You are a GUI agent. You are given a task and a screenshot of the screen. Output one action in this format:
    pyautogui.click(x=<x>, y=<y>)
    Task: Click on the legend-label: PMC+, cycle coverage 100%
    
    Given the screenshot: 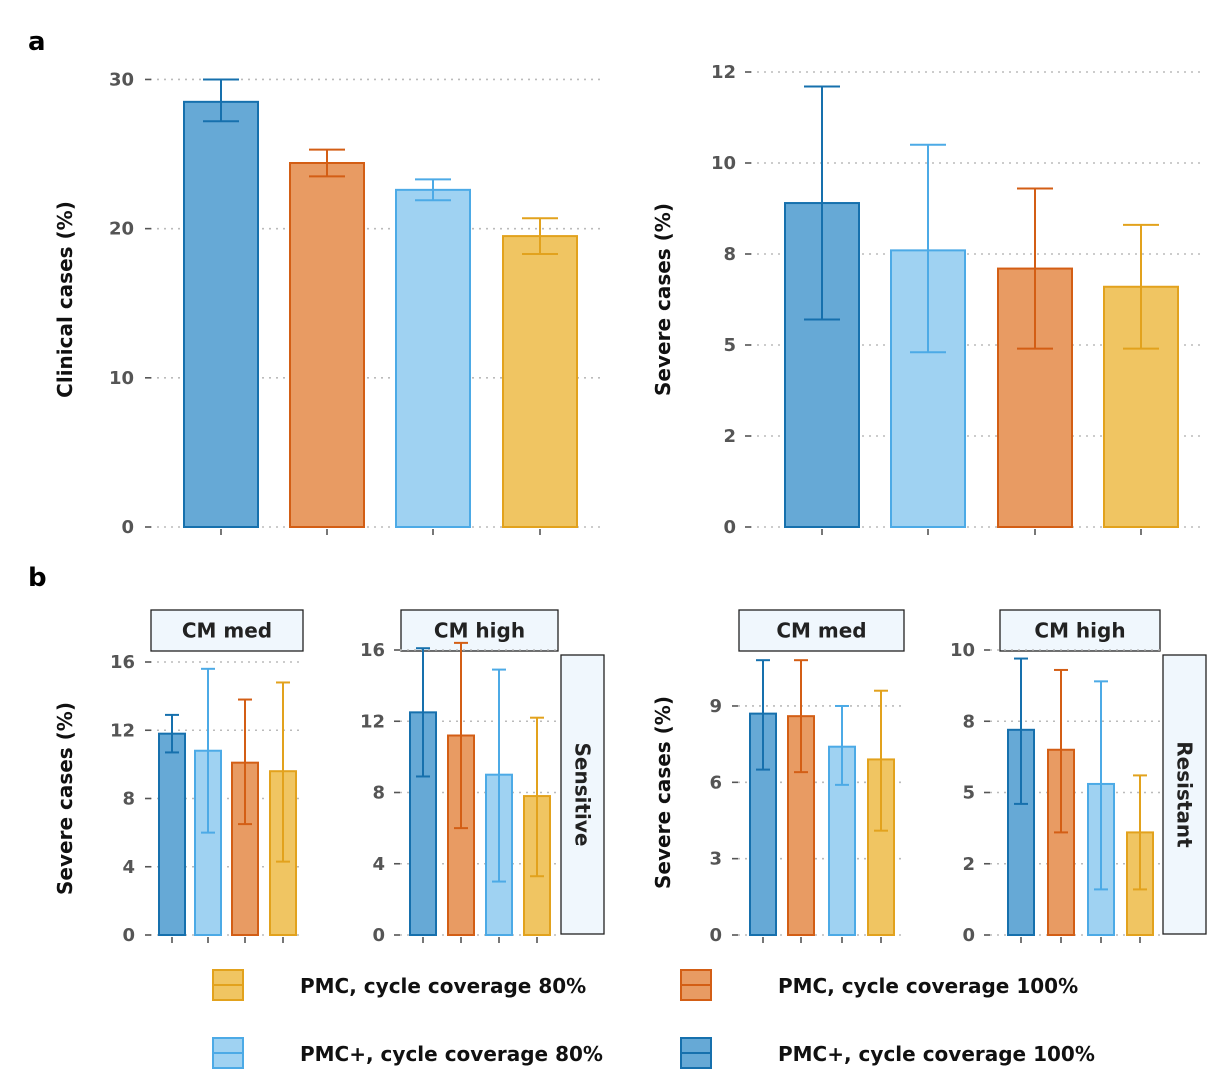 What is the action you would take?
    pyautogui.click(x=936, y=1054)
    